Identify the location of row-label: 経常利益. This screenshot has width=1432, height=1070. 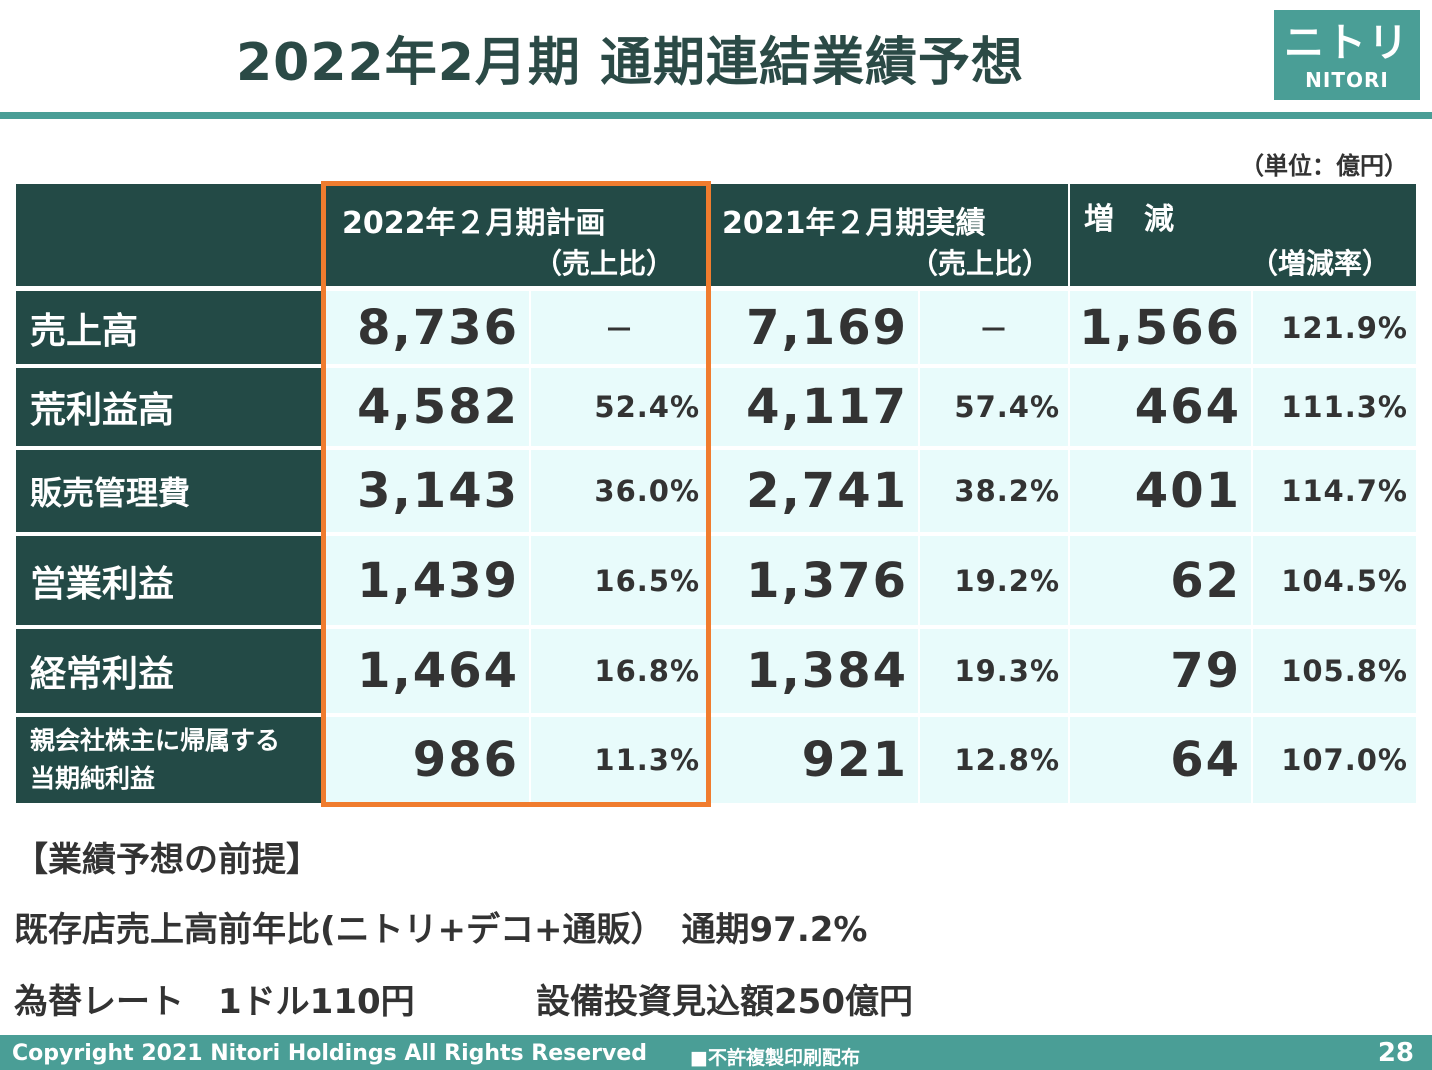
(170, 671).